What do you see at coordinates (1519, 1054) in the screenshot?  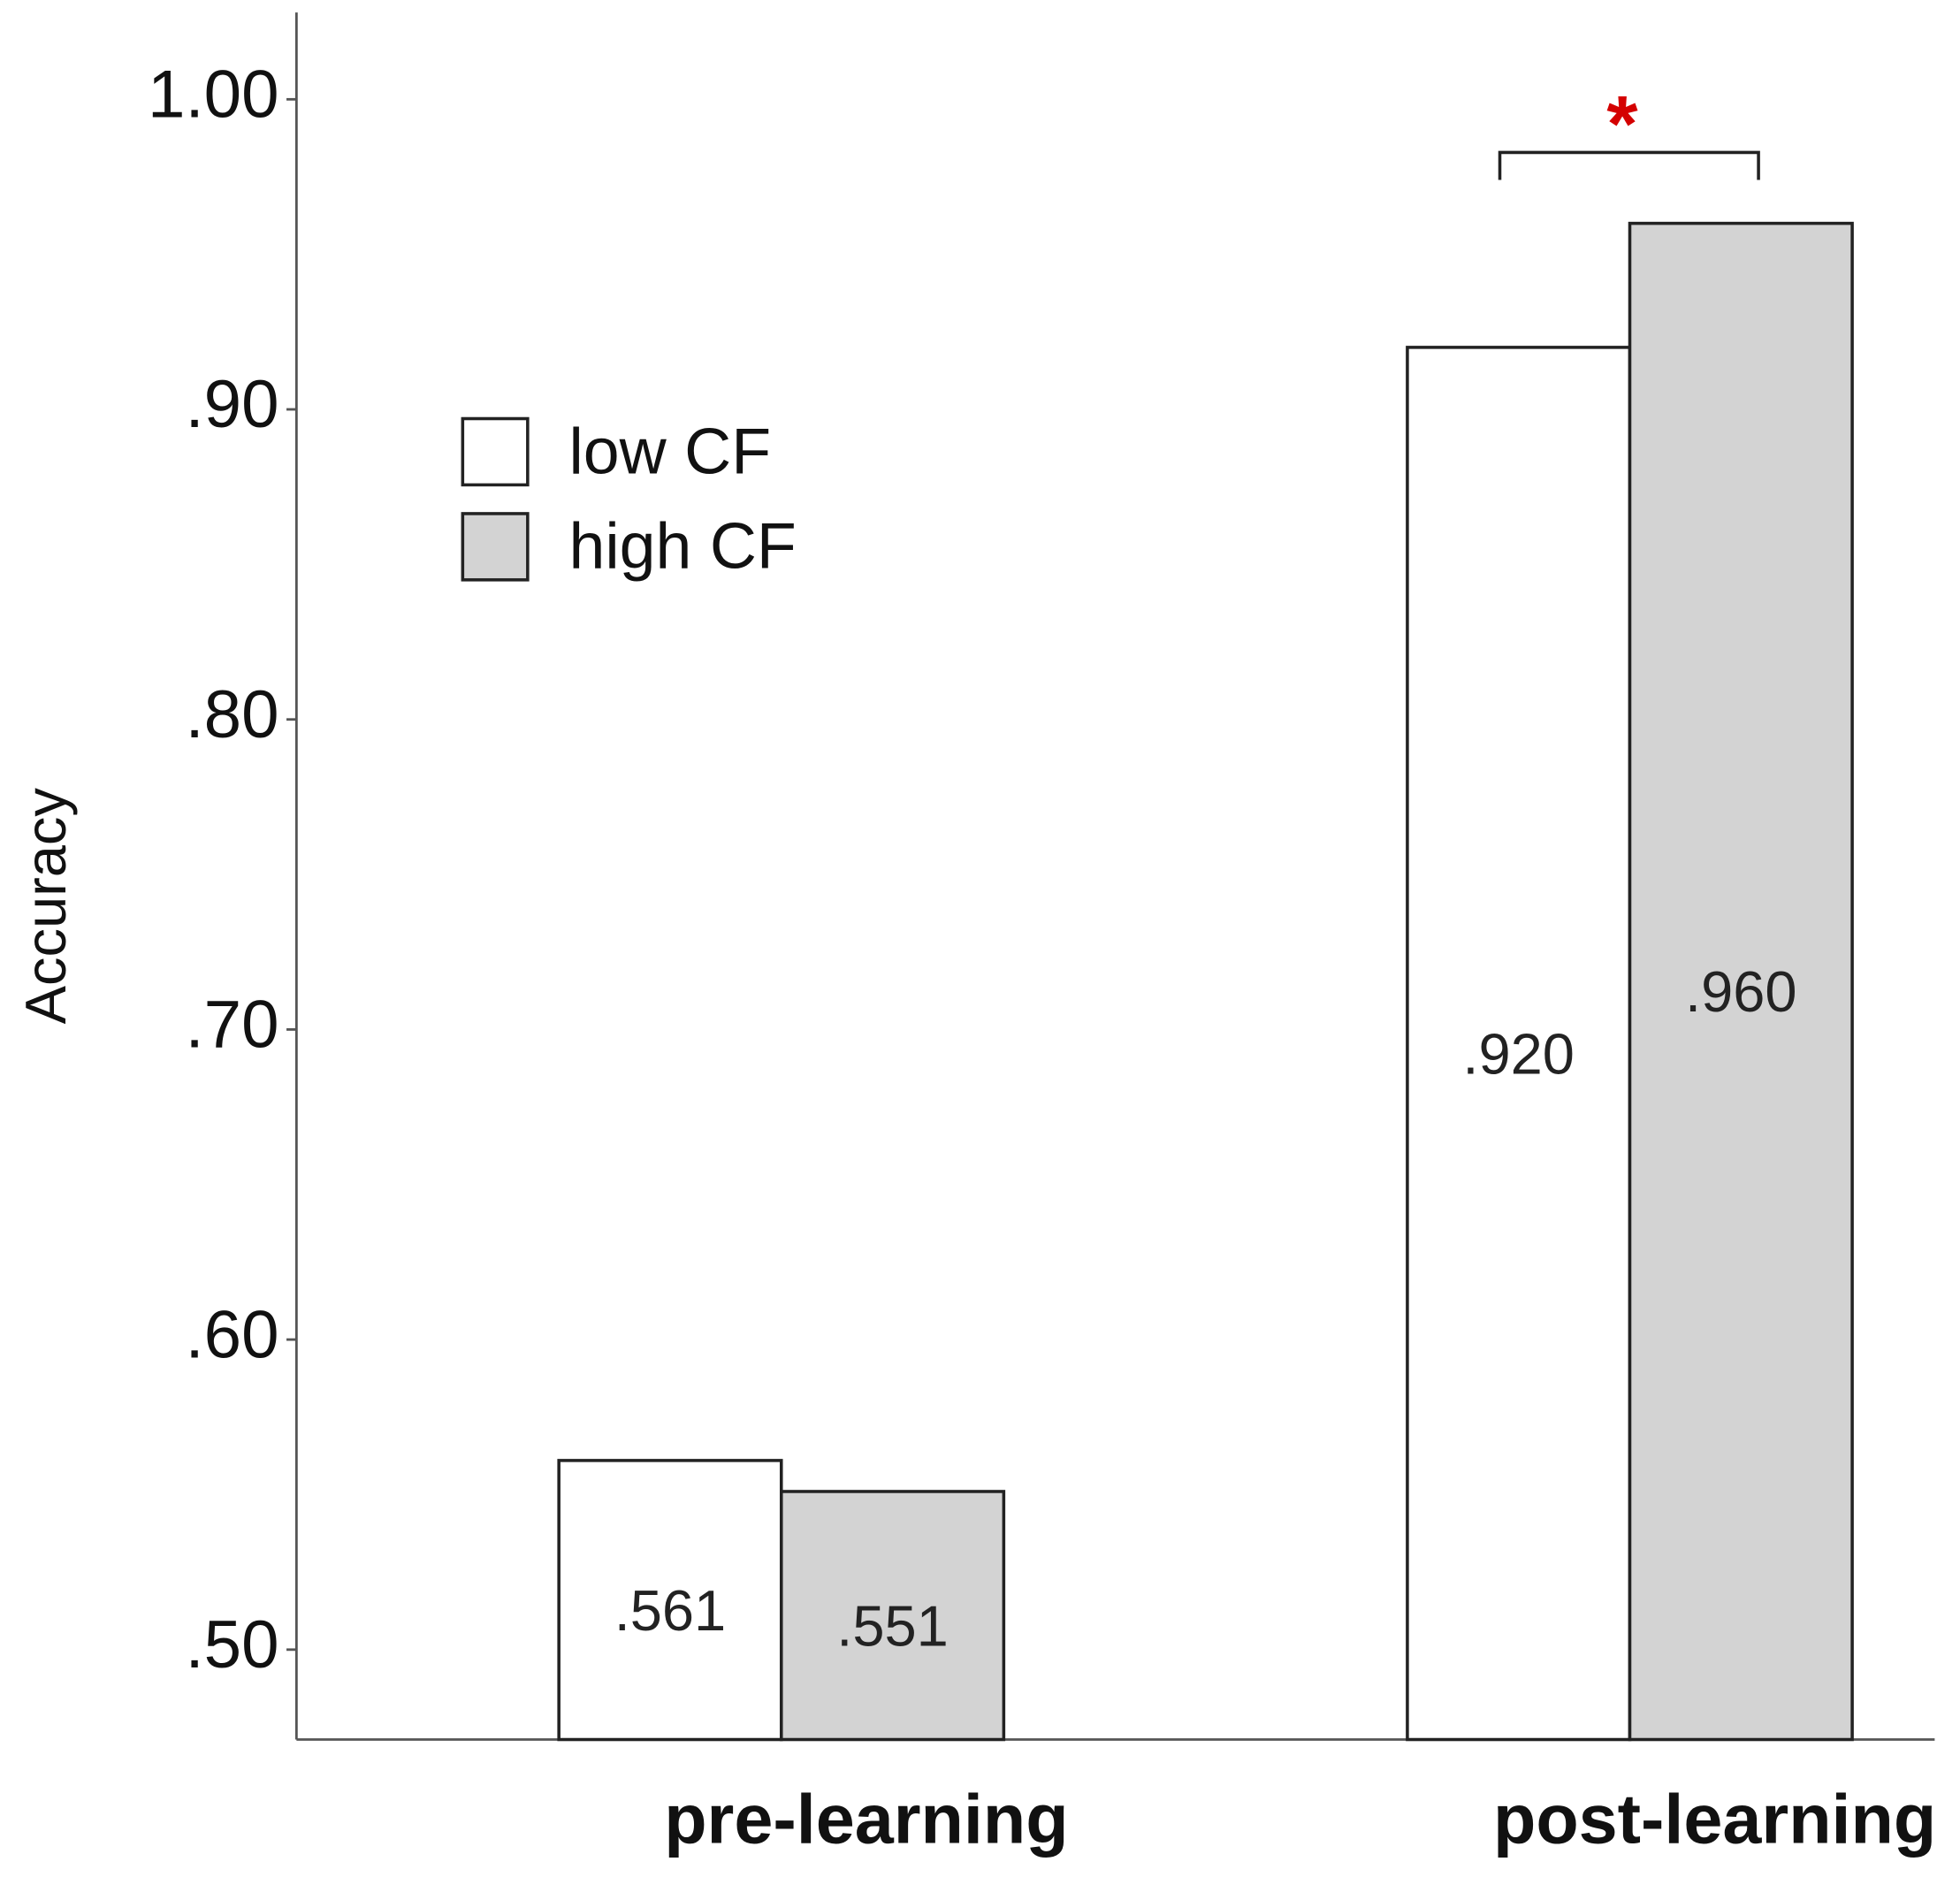 I see `value-label: .920` at bounding box center [1519, 1054].